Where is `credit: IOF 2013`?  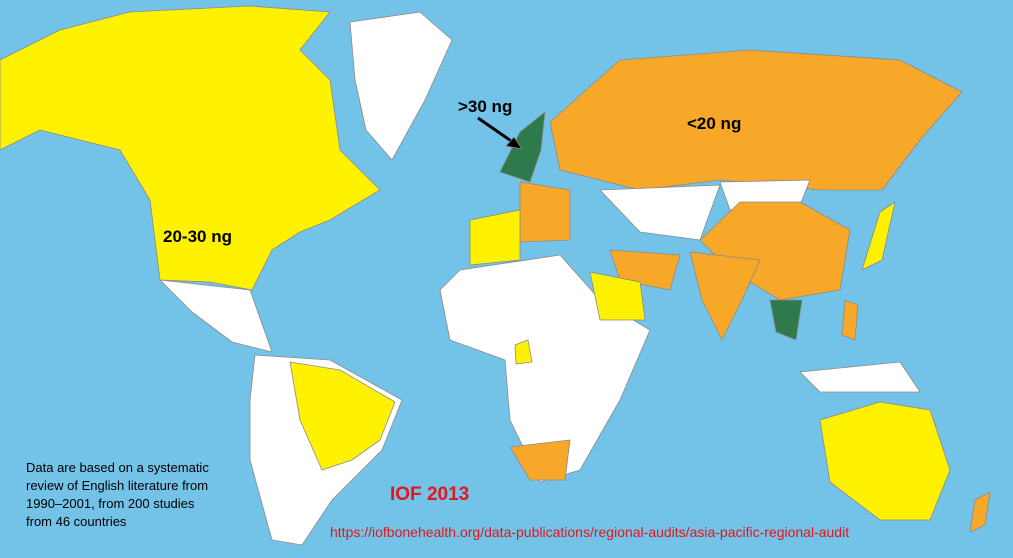 credit: IOF 2013 is located at coordinates (429, 494).